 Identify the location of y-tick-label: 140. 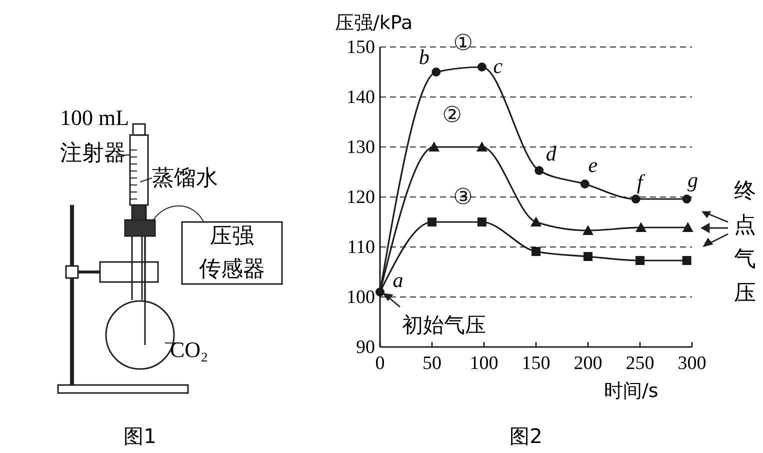
(360, 97).